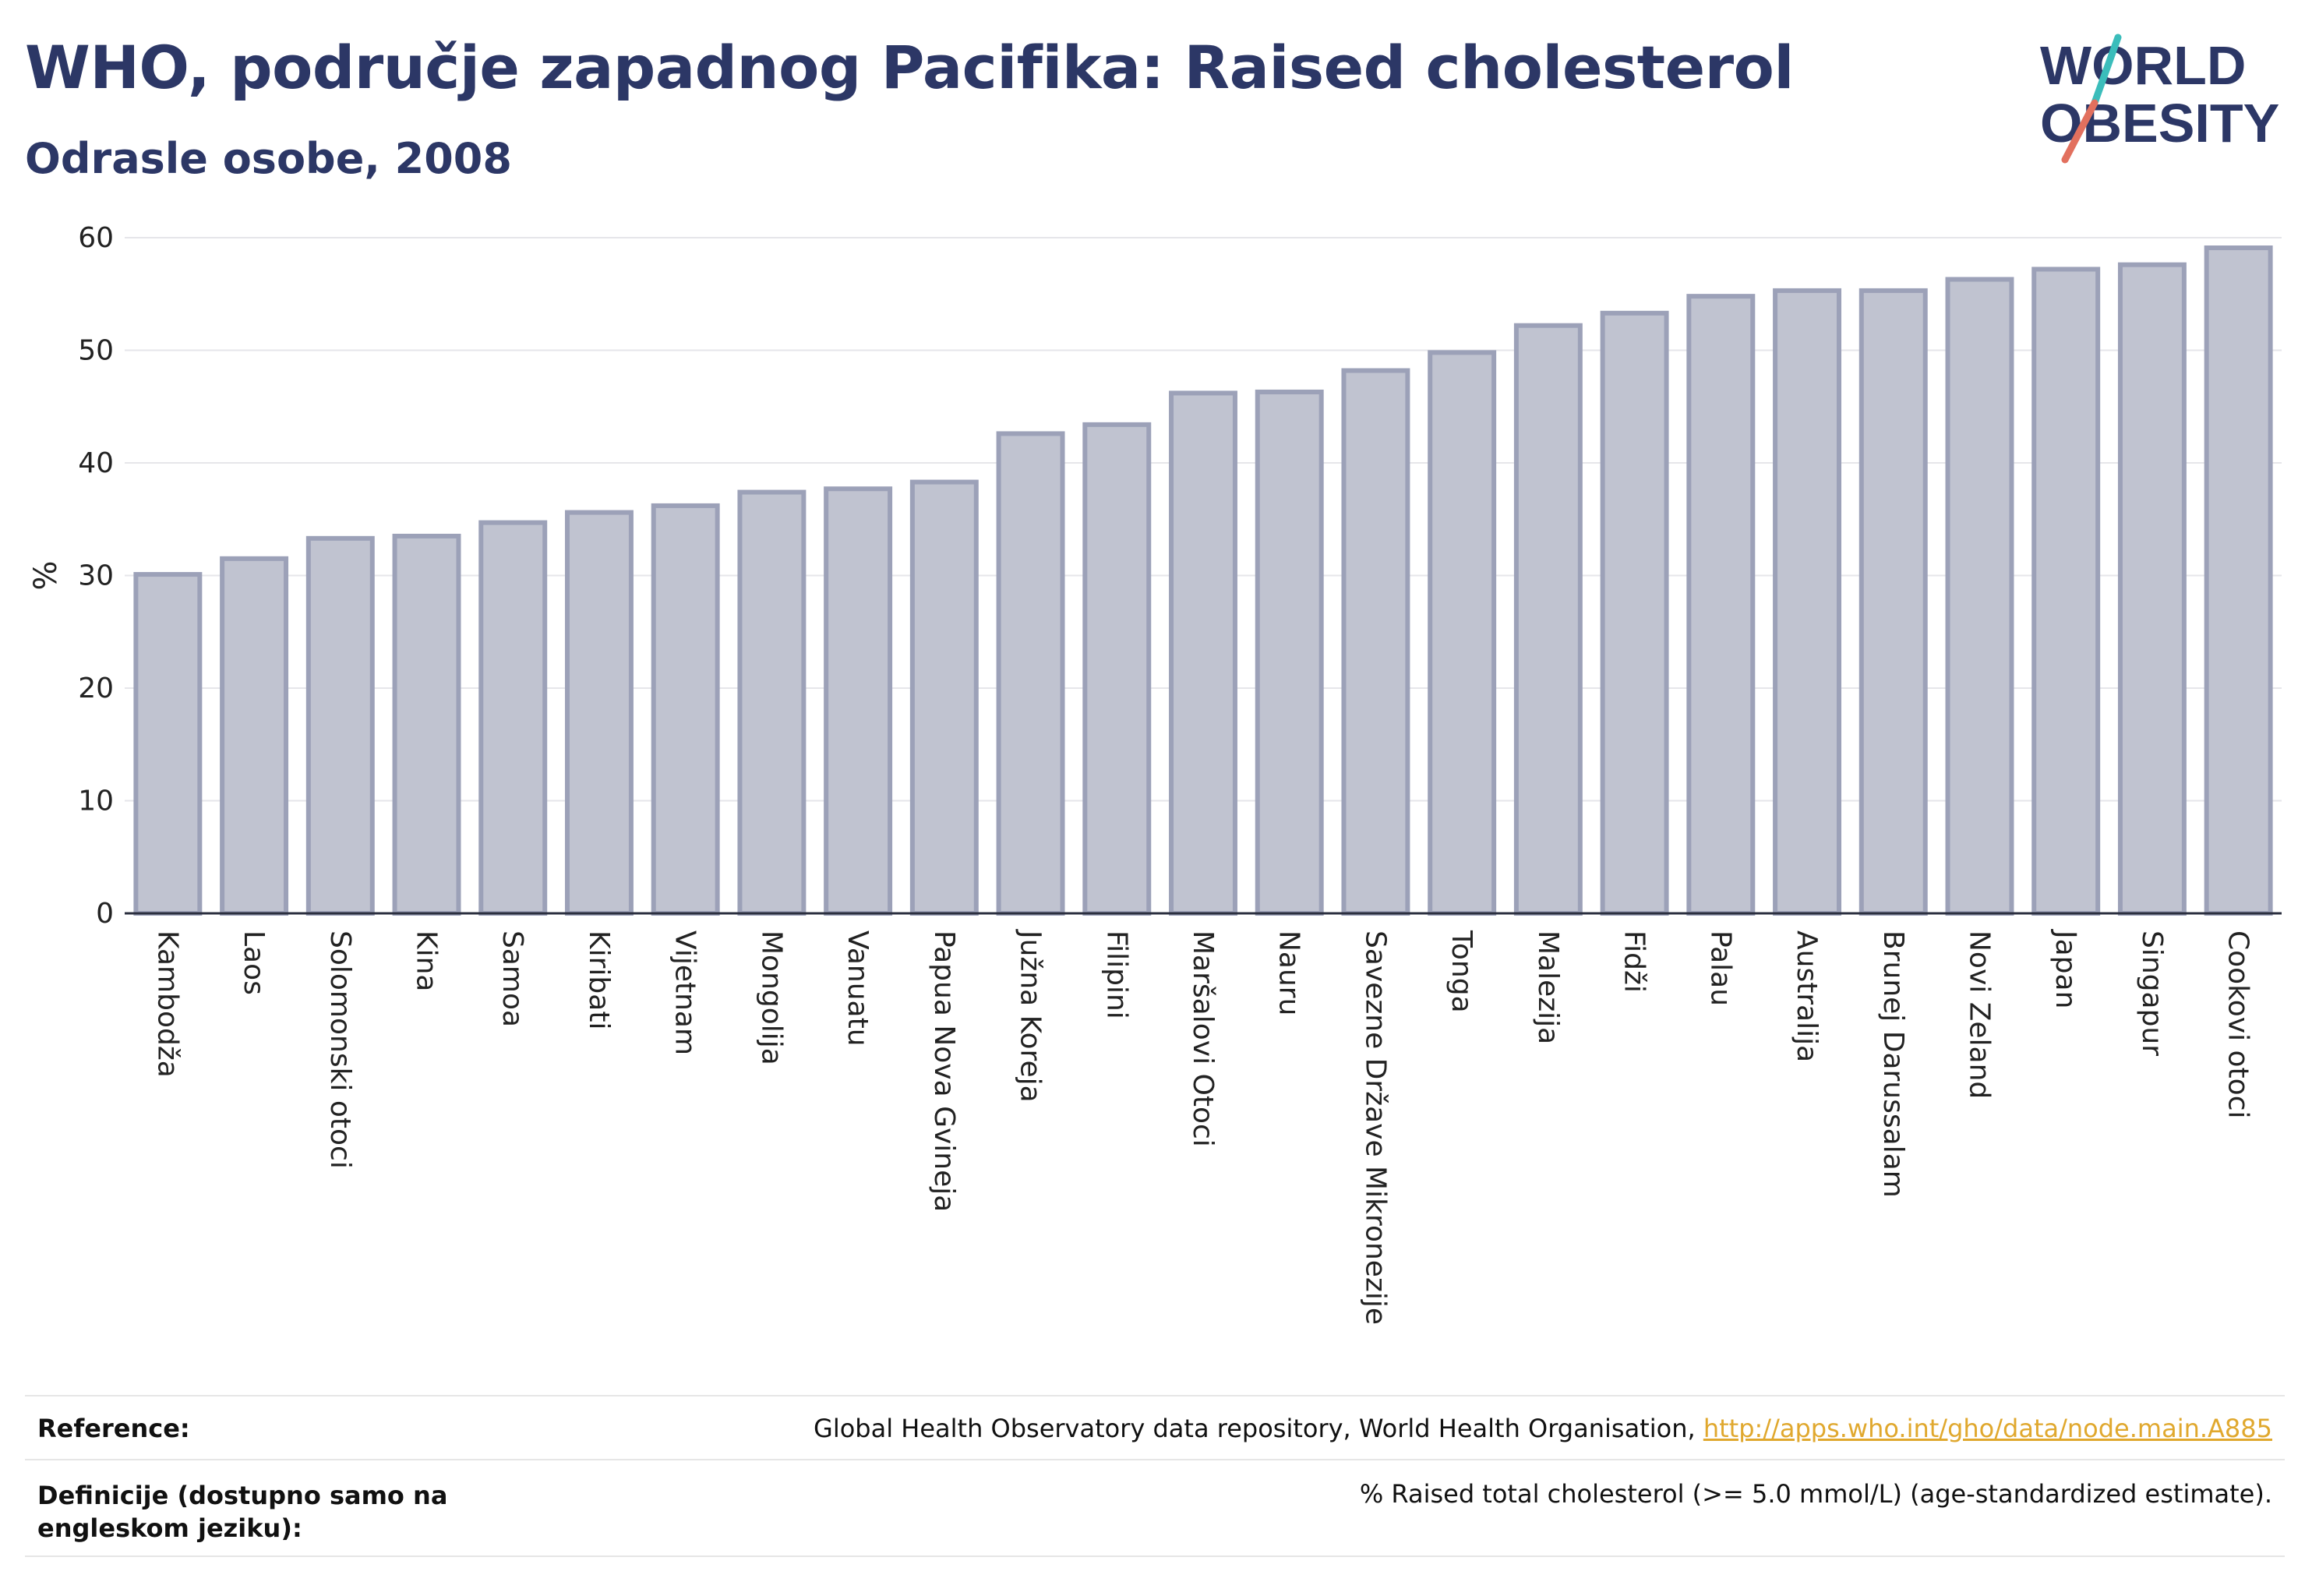  What do you see at coordinates (113, 1428) in the screenshot?
I see `reference-label: Reference:` at bounding box center [113, 1428].